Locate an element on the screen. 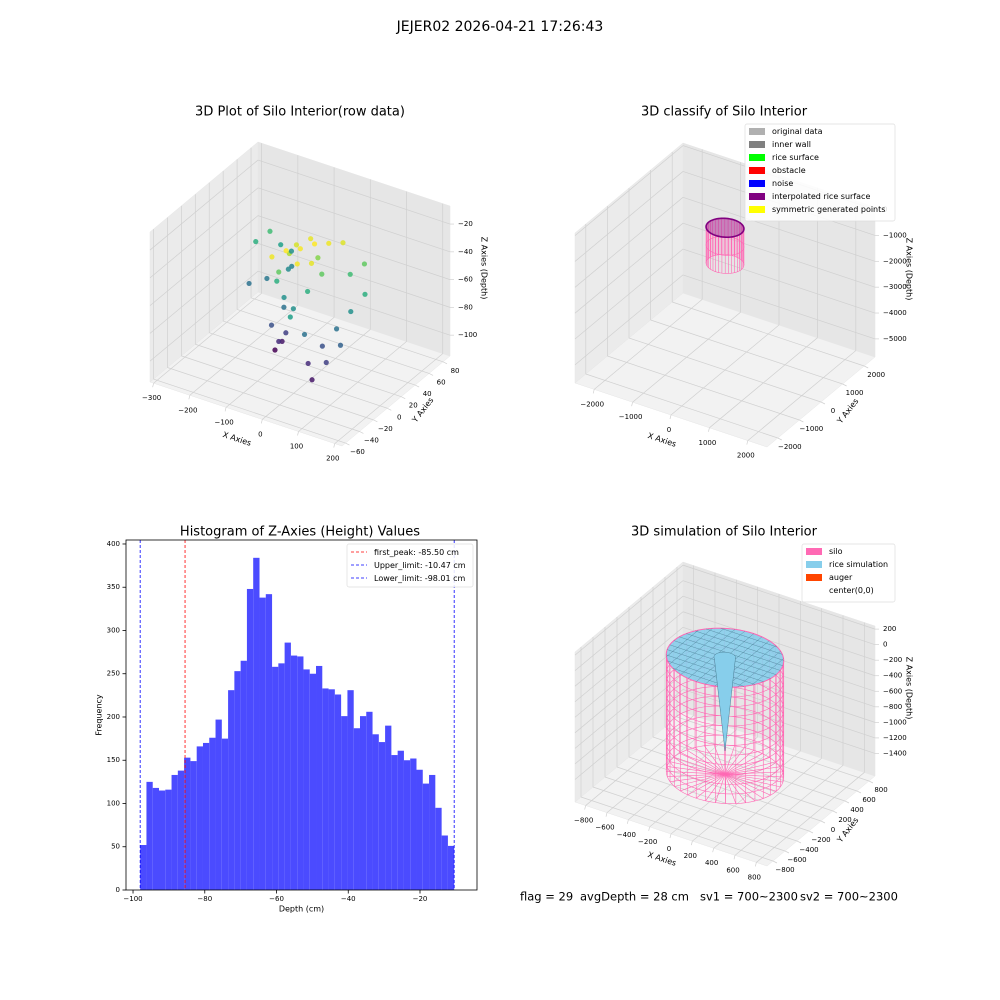 This screenshot has height=1000, width=1000. x-tick-label: 400 is located at coordinates (711, 863).